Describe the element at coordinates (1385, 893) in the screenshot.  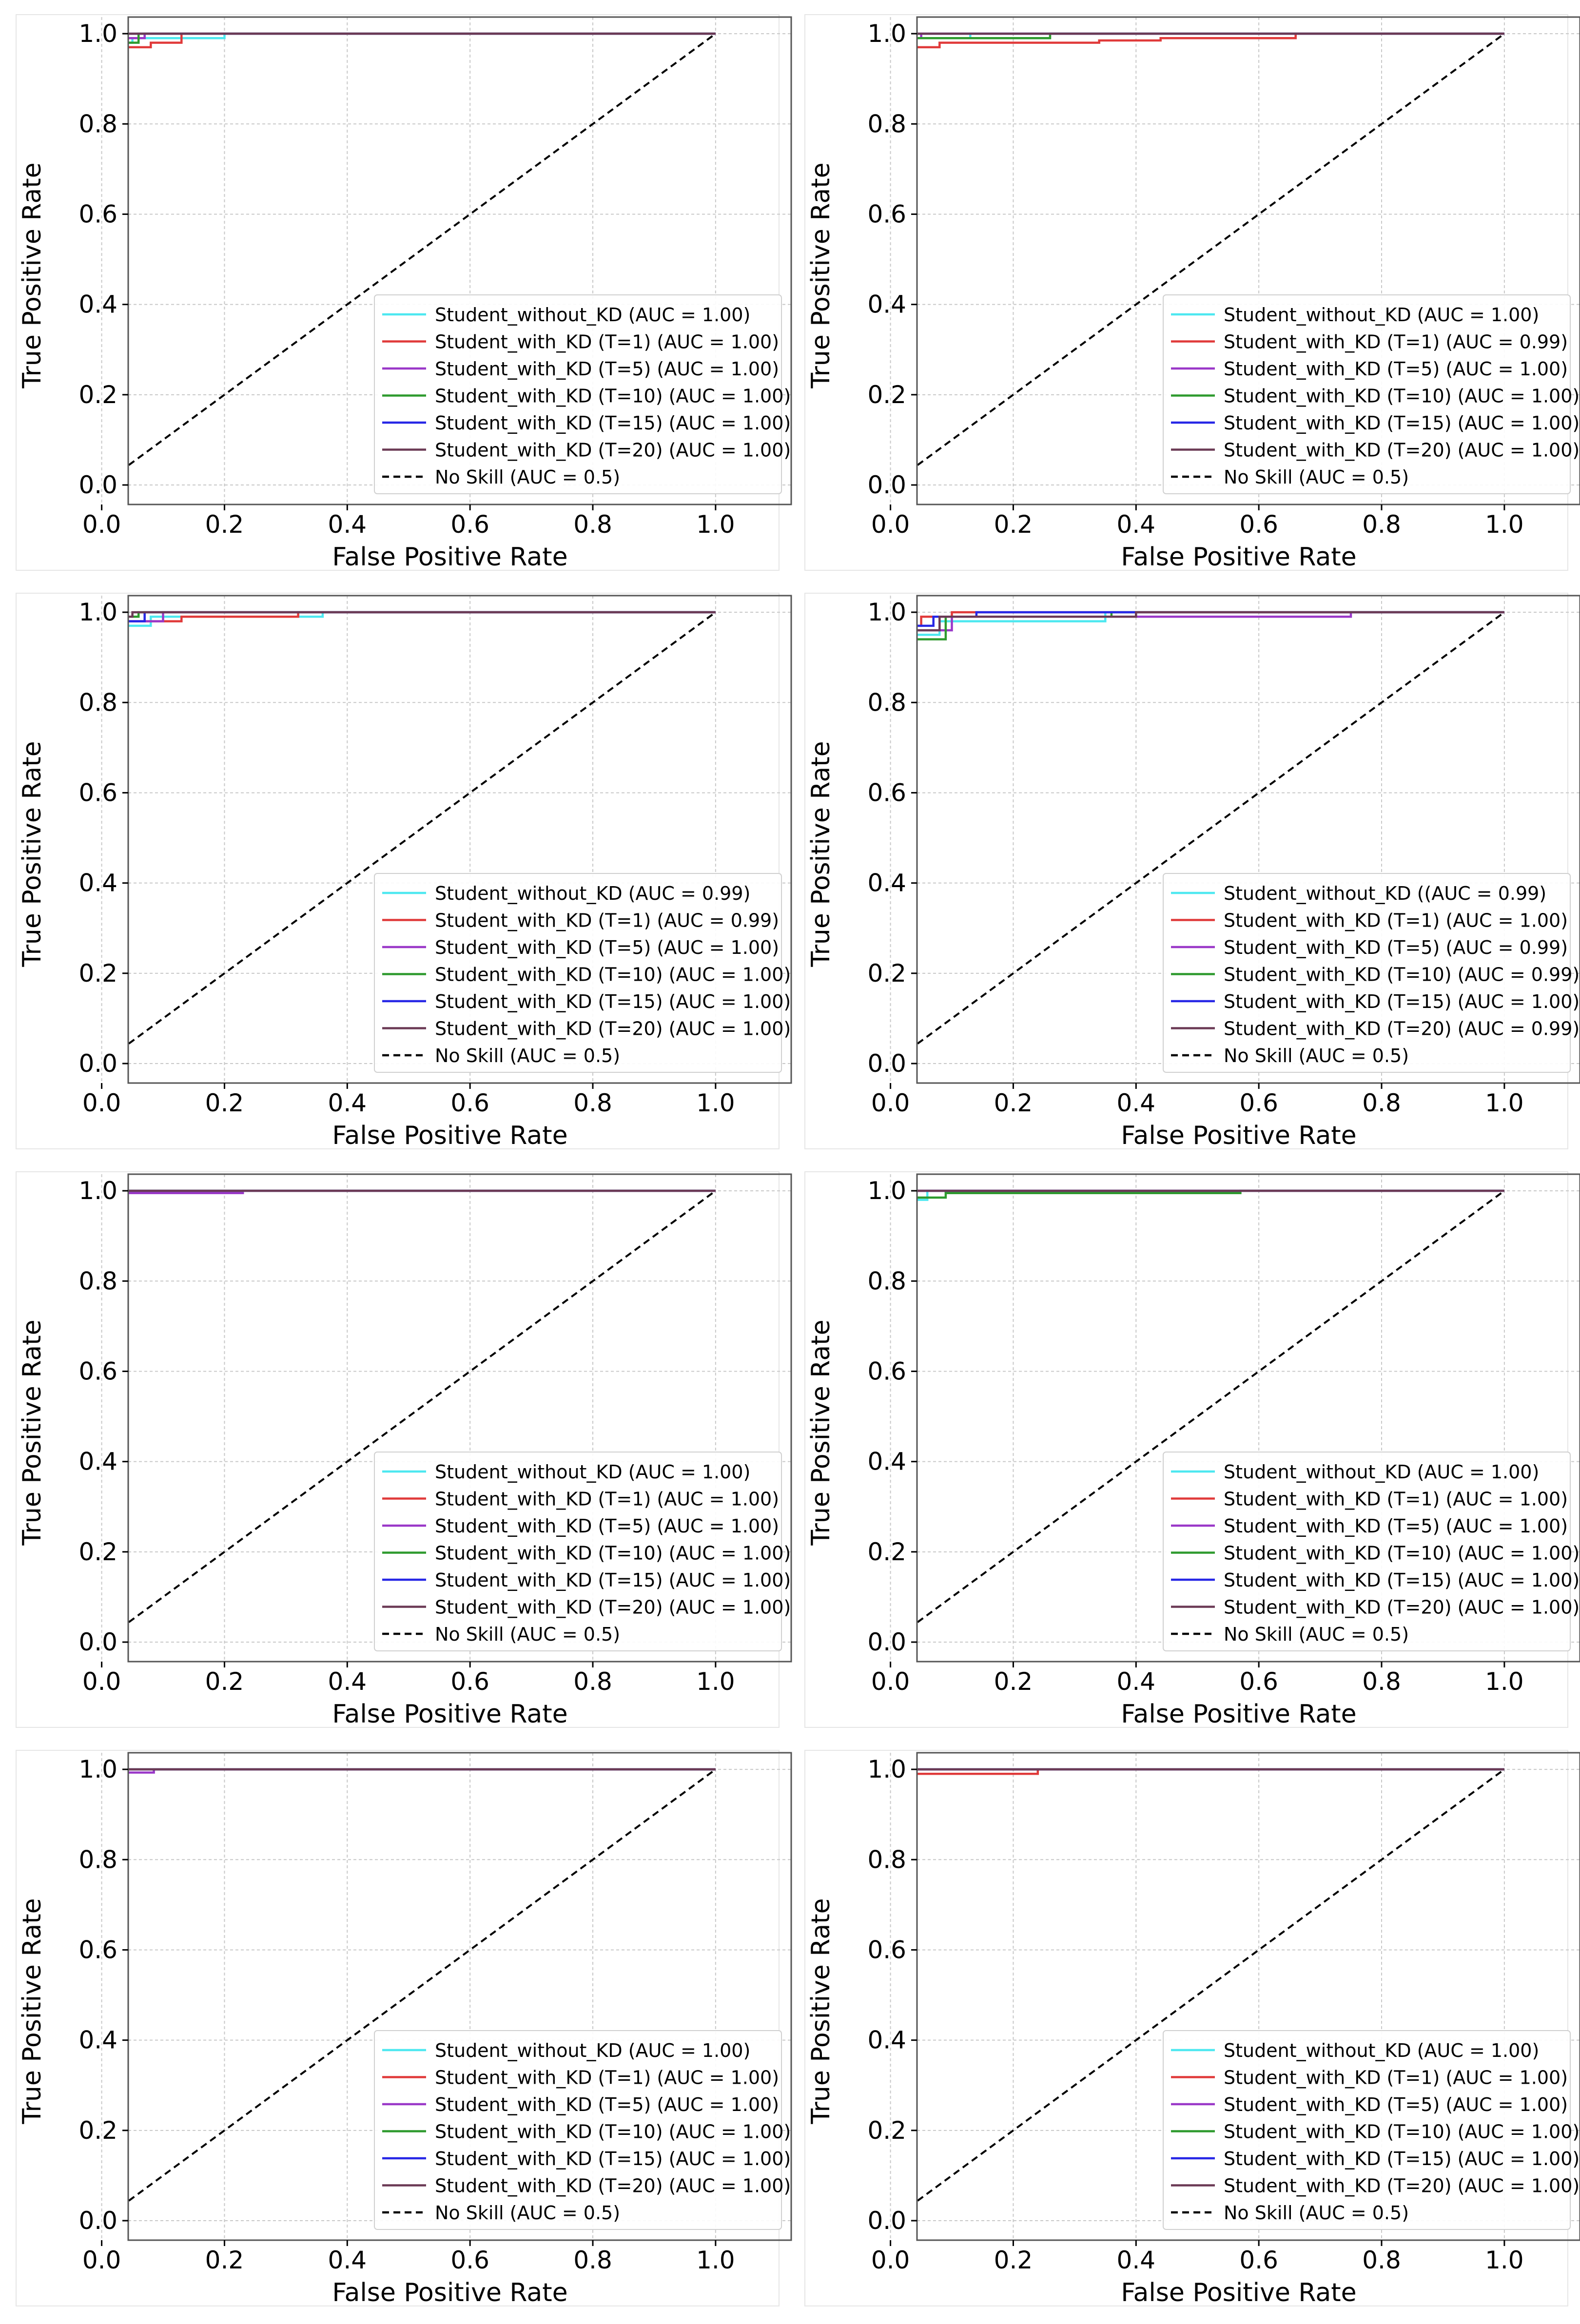
I see `legend-label: Student_without_KD ((AUC = 0.99)` at that location.